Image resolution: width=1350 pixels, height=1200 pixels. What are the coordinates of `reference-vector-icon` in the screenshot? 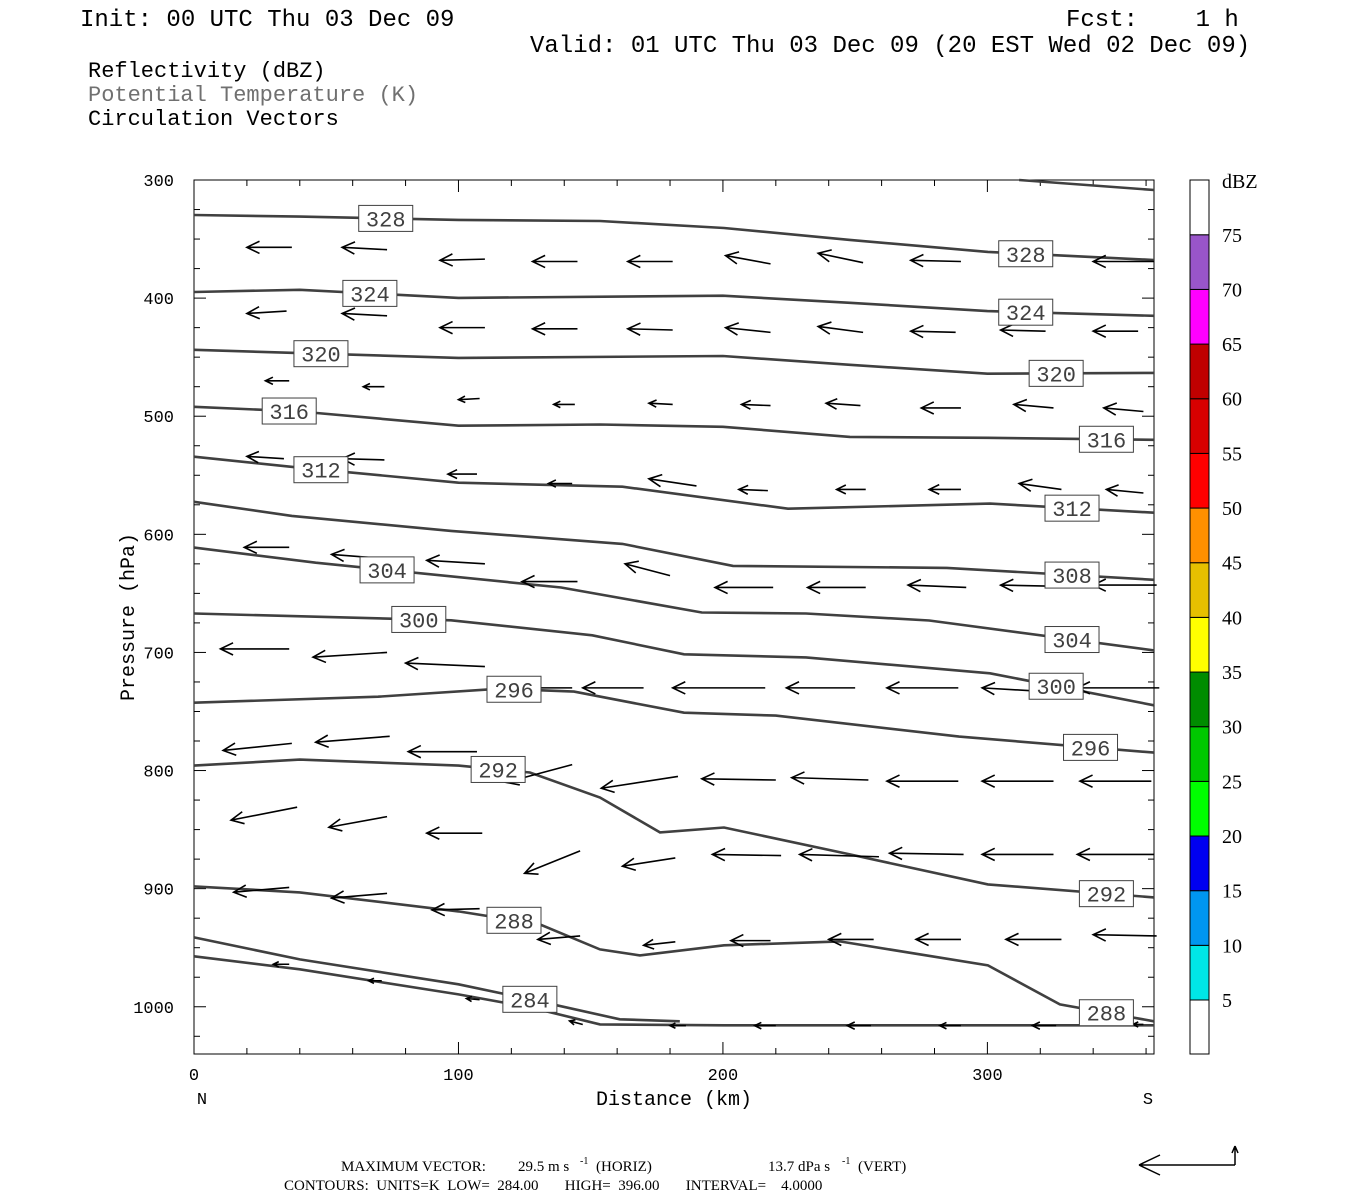 It's located at (1188, 1160).